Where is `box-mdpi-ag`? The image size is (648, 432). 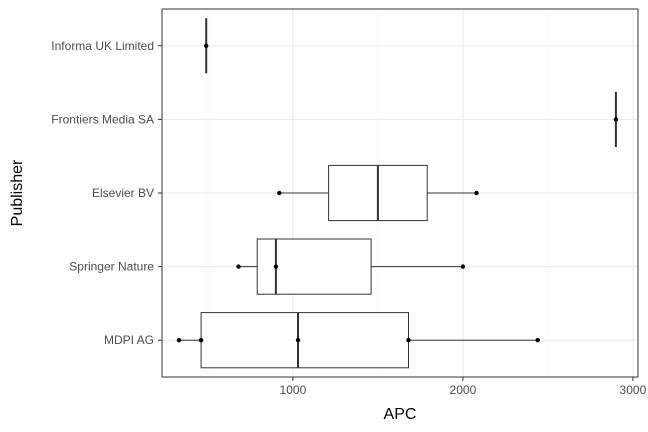 box-mdpi-ag is located at coordinates (358, 340).